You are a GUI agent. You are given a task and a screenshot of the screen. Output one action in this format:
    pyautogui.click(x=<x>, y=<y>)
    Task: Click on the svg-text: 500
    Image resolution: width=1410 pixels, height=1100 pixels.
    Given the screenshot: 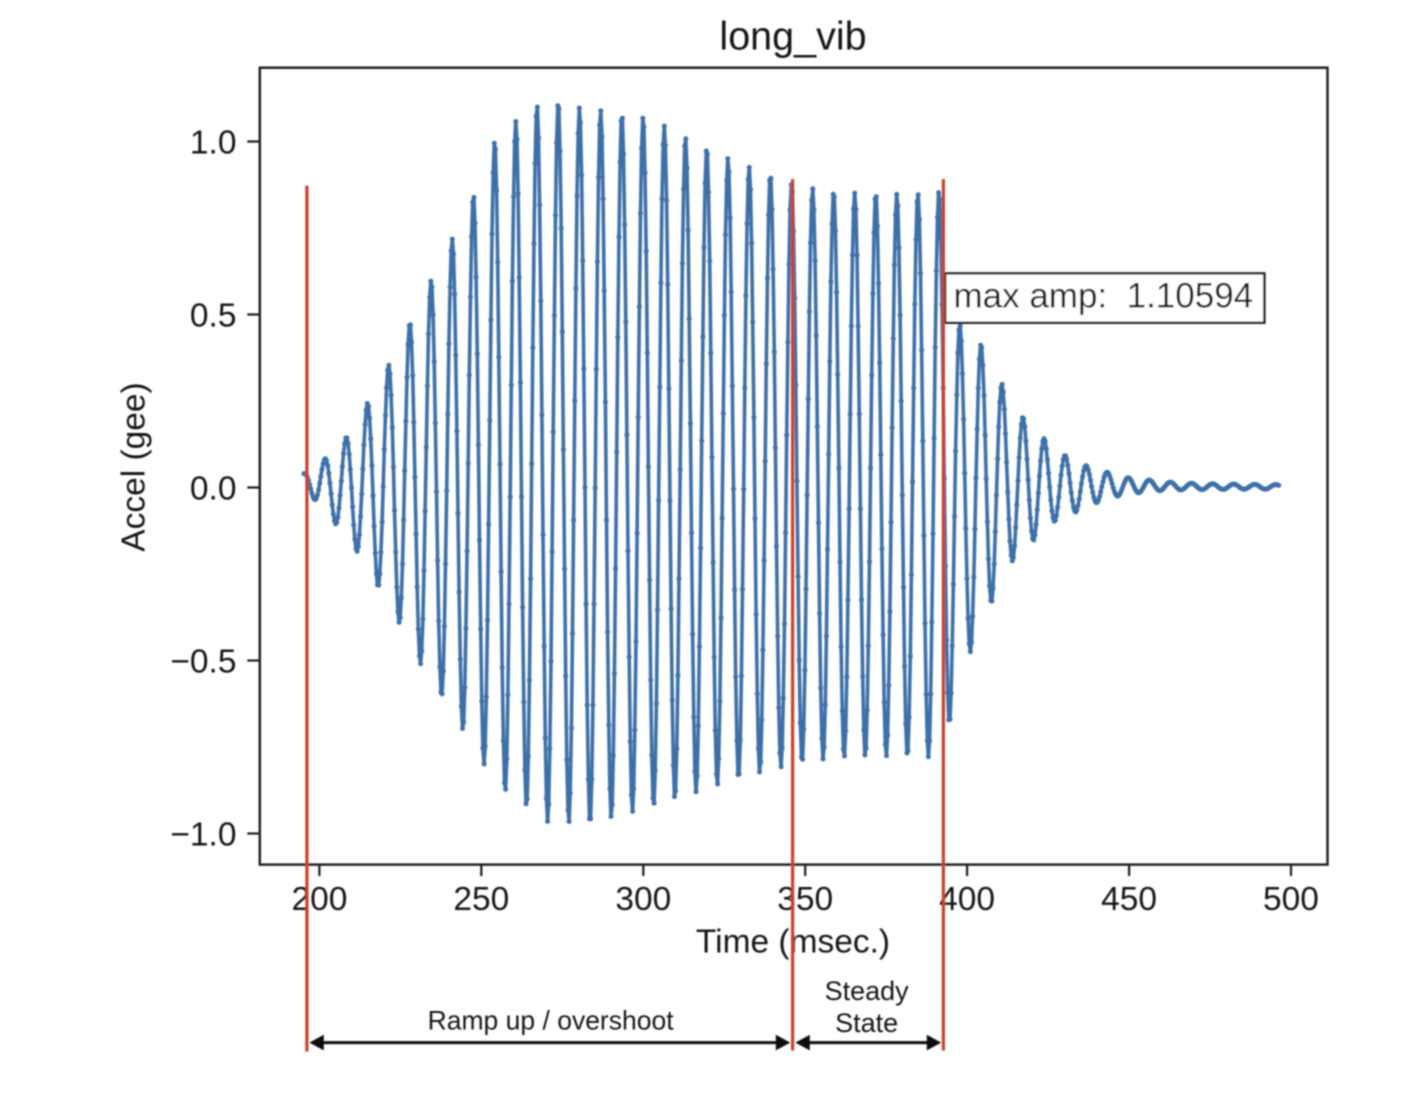 What is the action you would take?
    pyautogui.click(x=1291, y=899)
    